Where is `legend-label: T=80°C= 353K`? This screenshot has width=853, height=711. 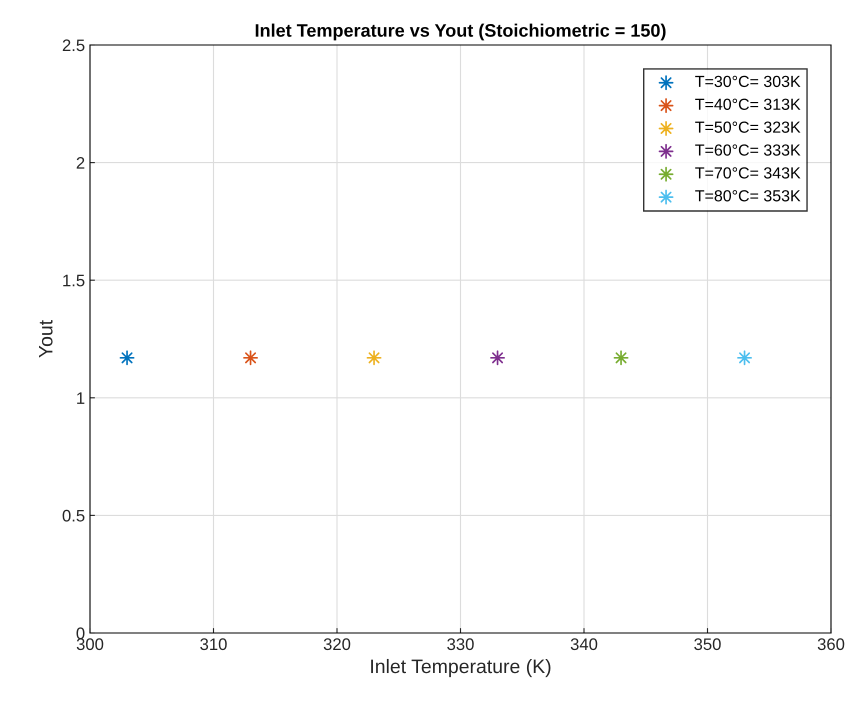
legend-label: T=80°C= 353K is located at coordinates (747, 196).